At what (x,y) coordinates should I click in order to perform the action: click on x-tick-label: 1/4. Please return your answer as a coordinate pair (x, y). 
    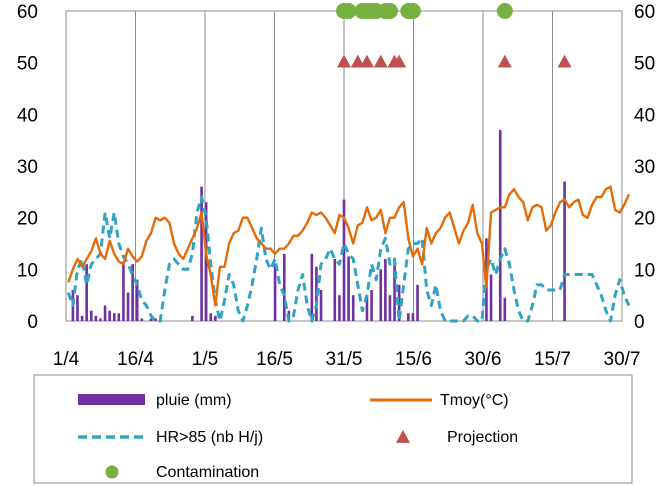
    Looking at the image, I should click on (66, 359).